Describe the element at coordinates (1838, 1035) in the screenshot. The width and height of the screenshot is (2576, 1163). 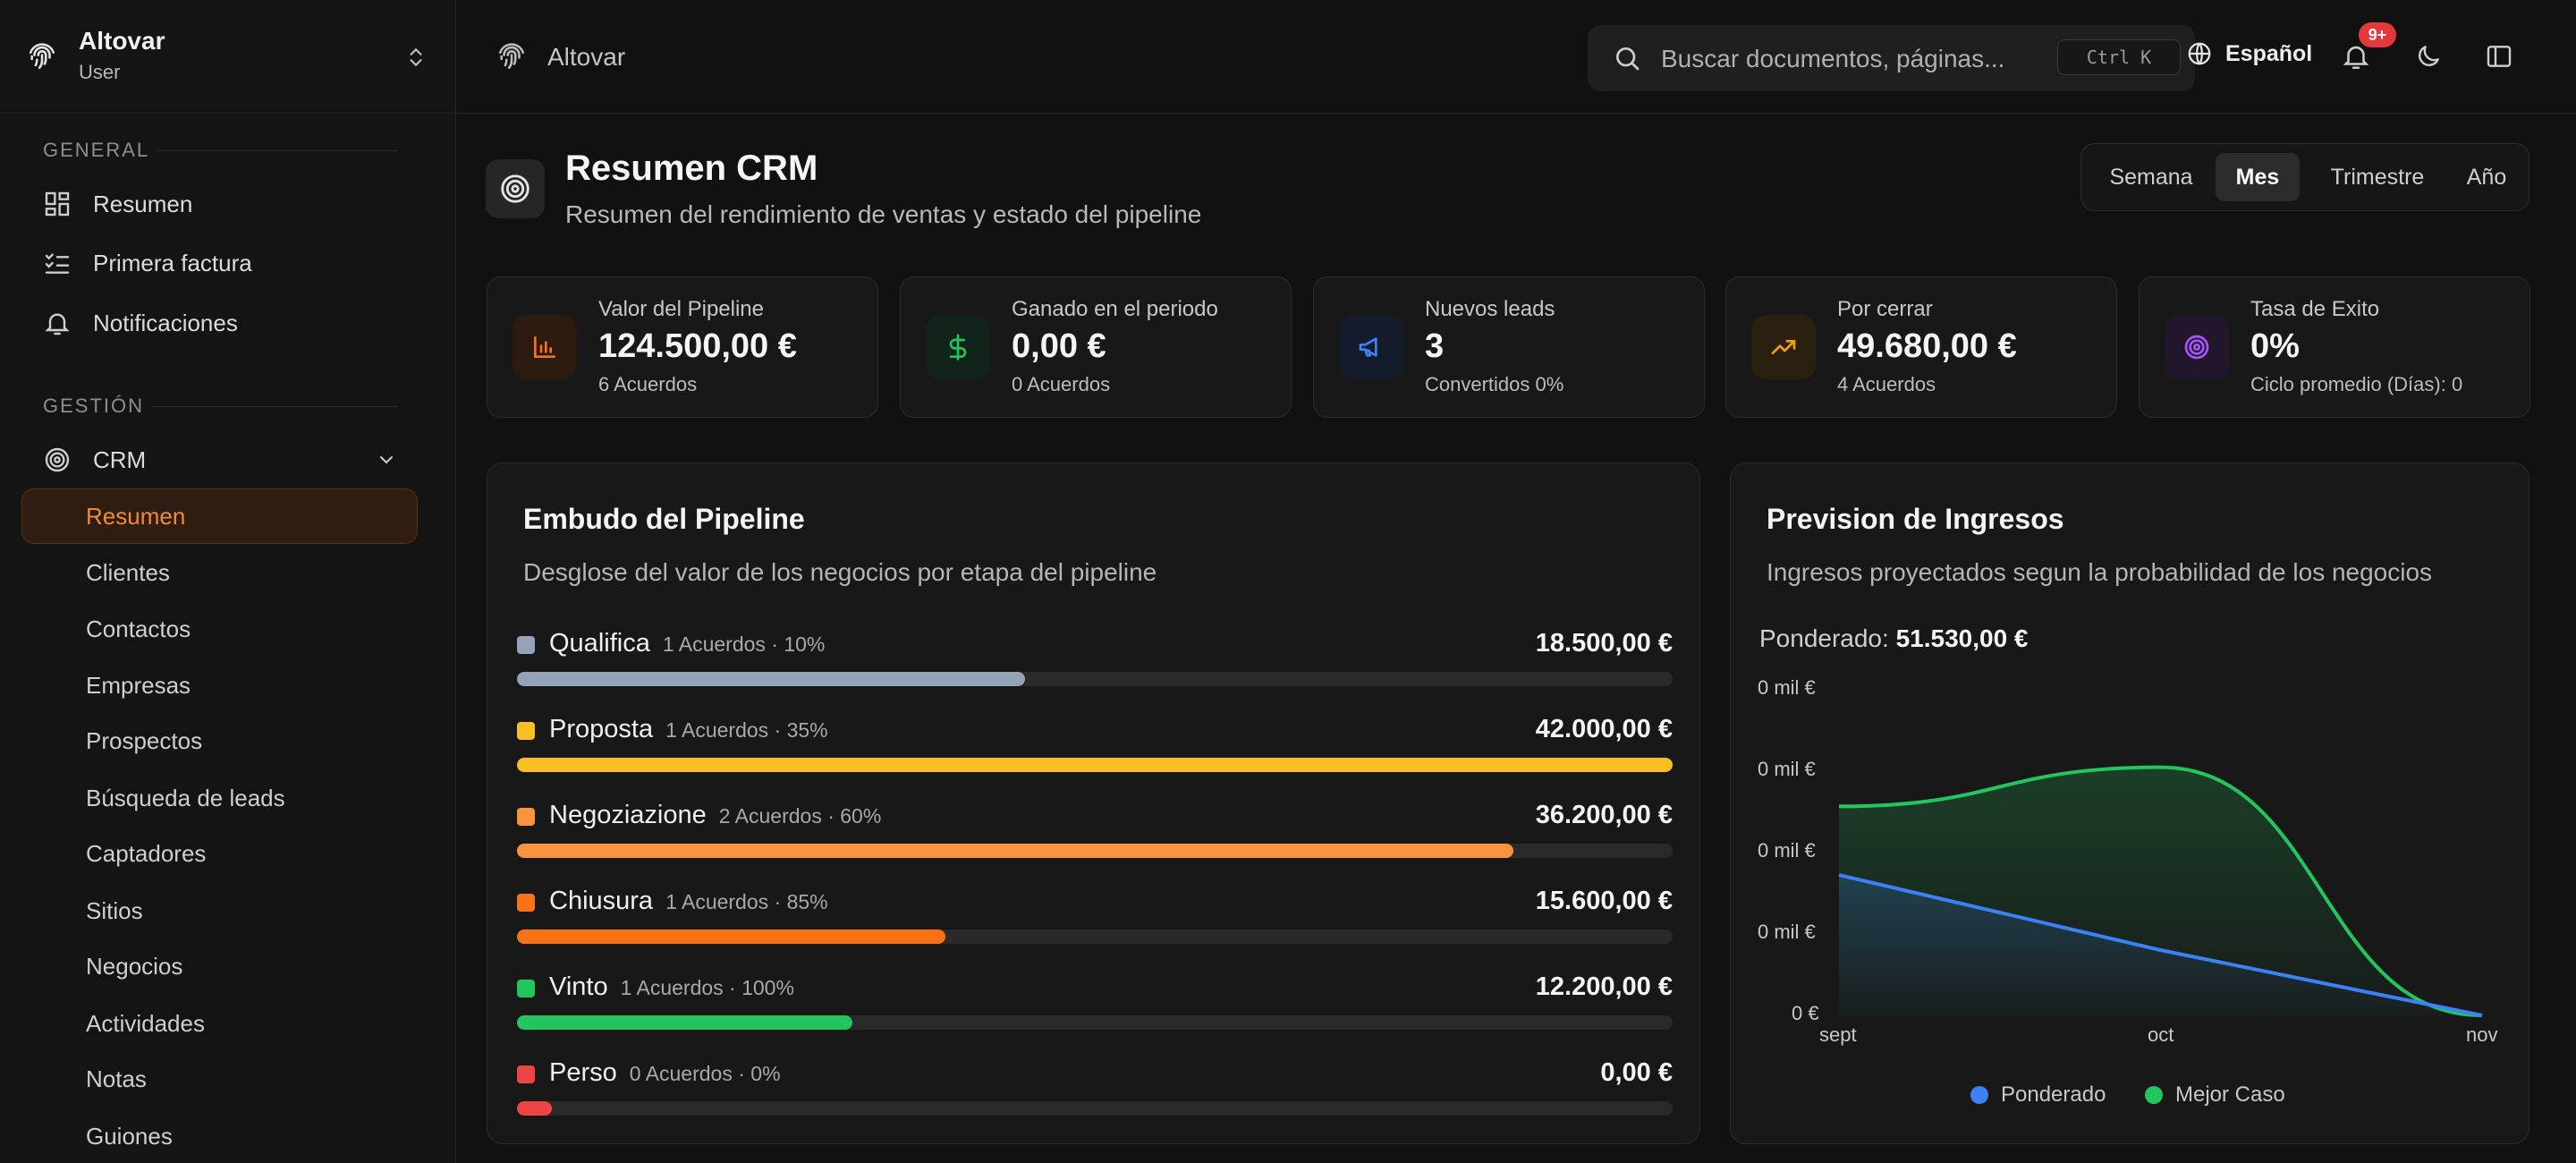
I see `x-tick-label: sept` at that location.